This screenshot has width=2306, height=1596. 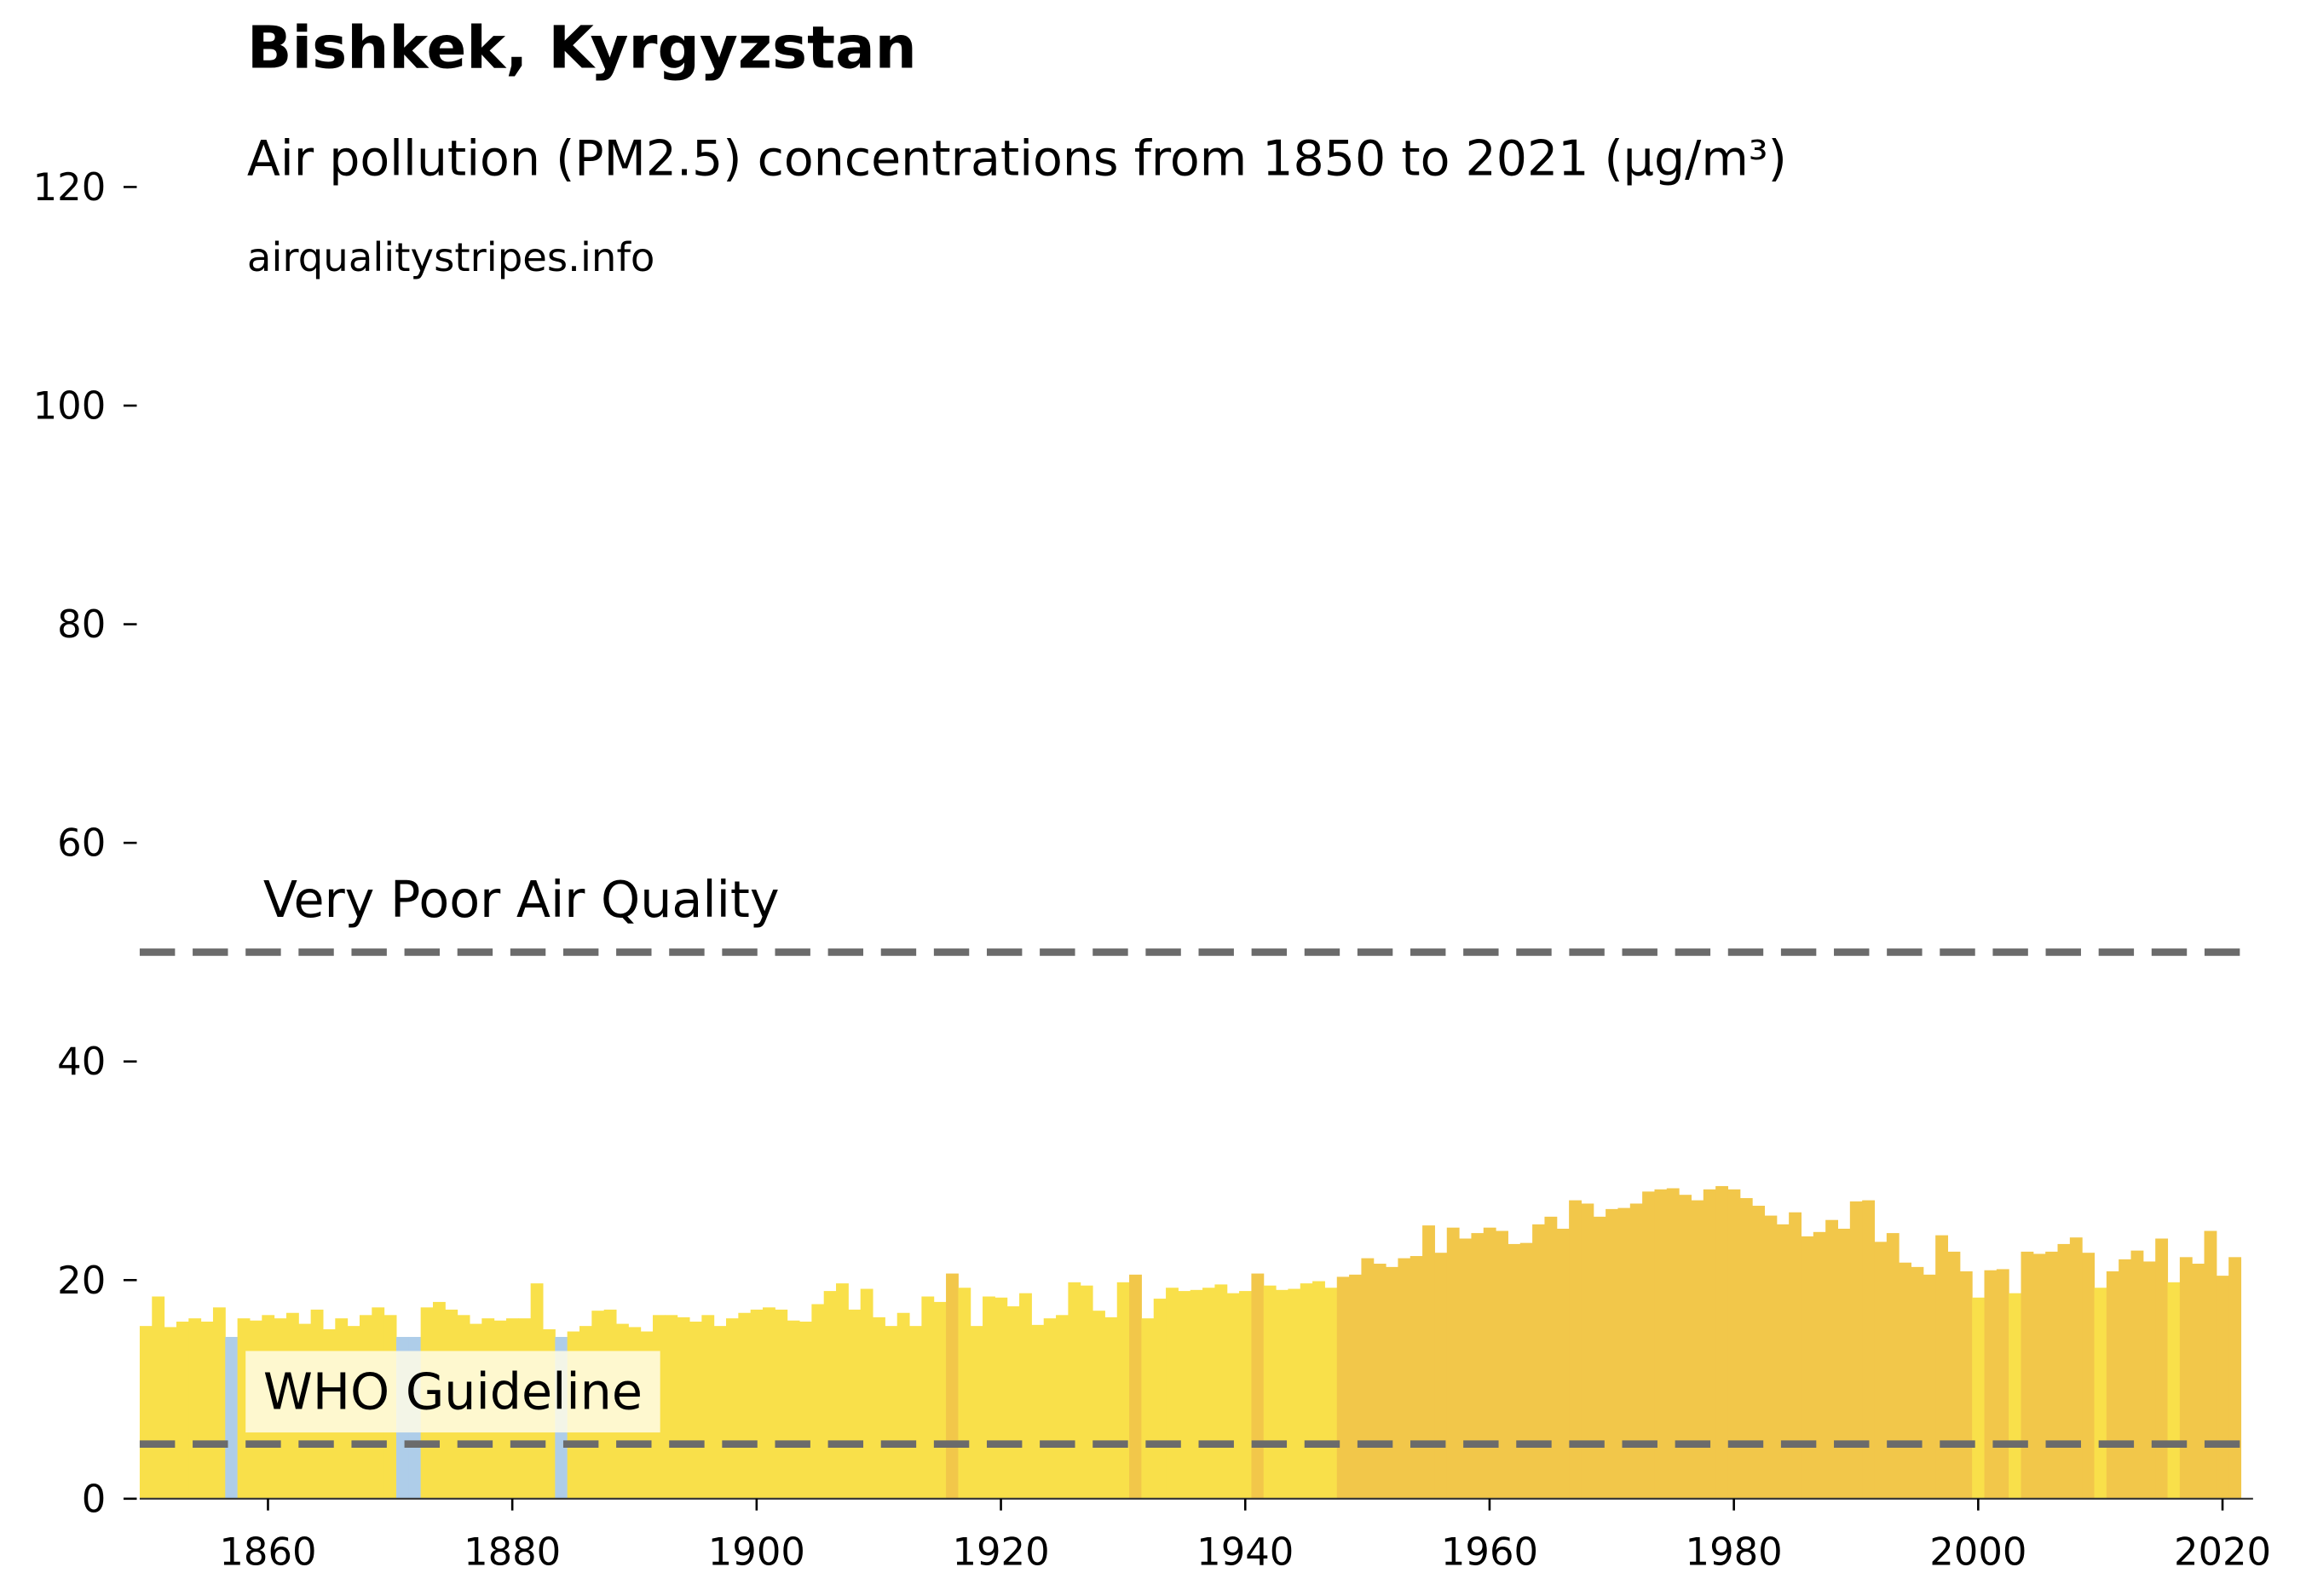 I want to click on x-tick-label: 1940, so click(x=1245, y=1551).